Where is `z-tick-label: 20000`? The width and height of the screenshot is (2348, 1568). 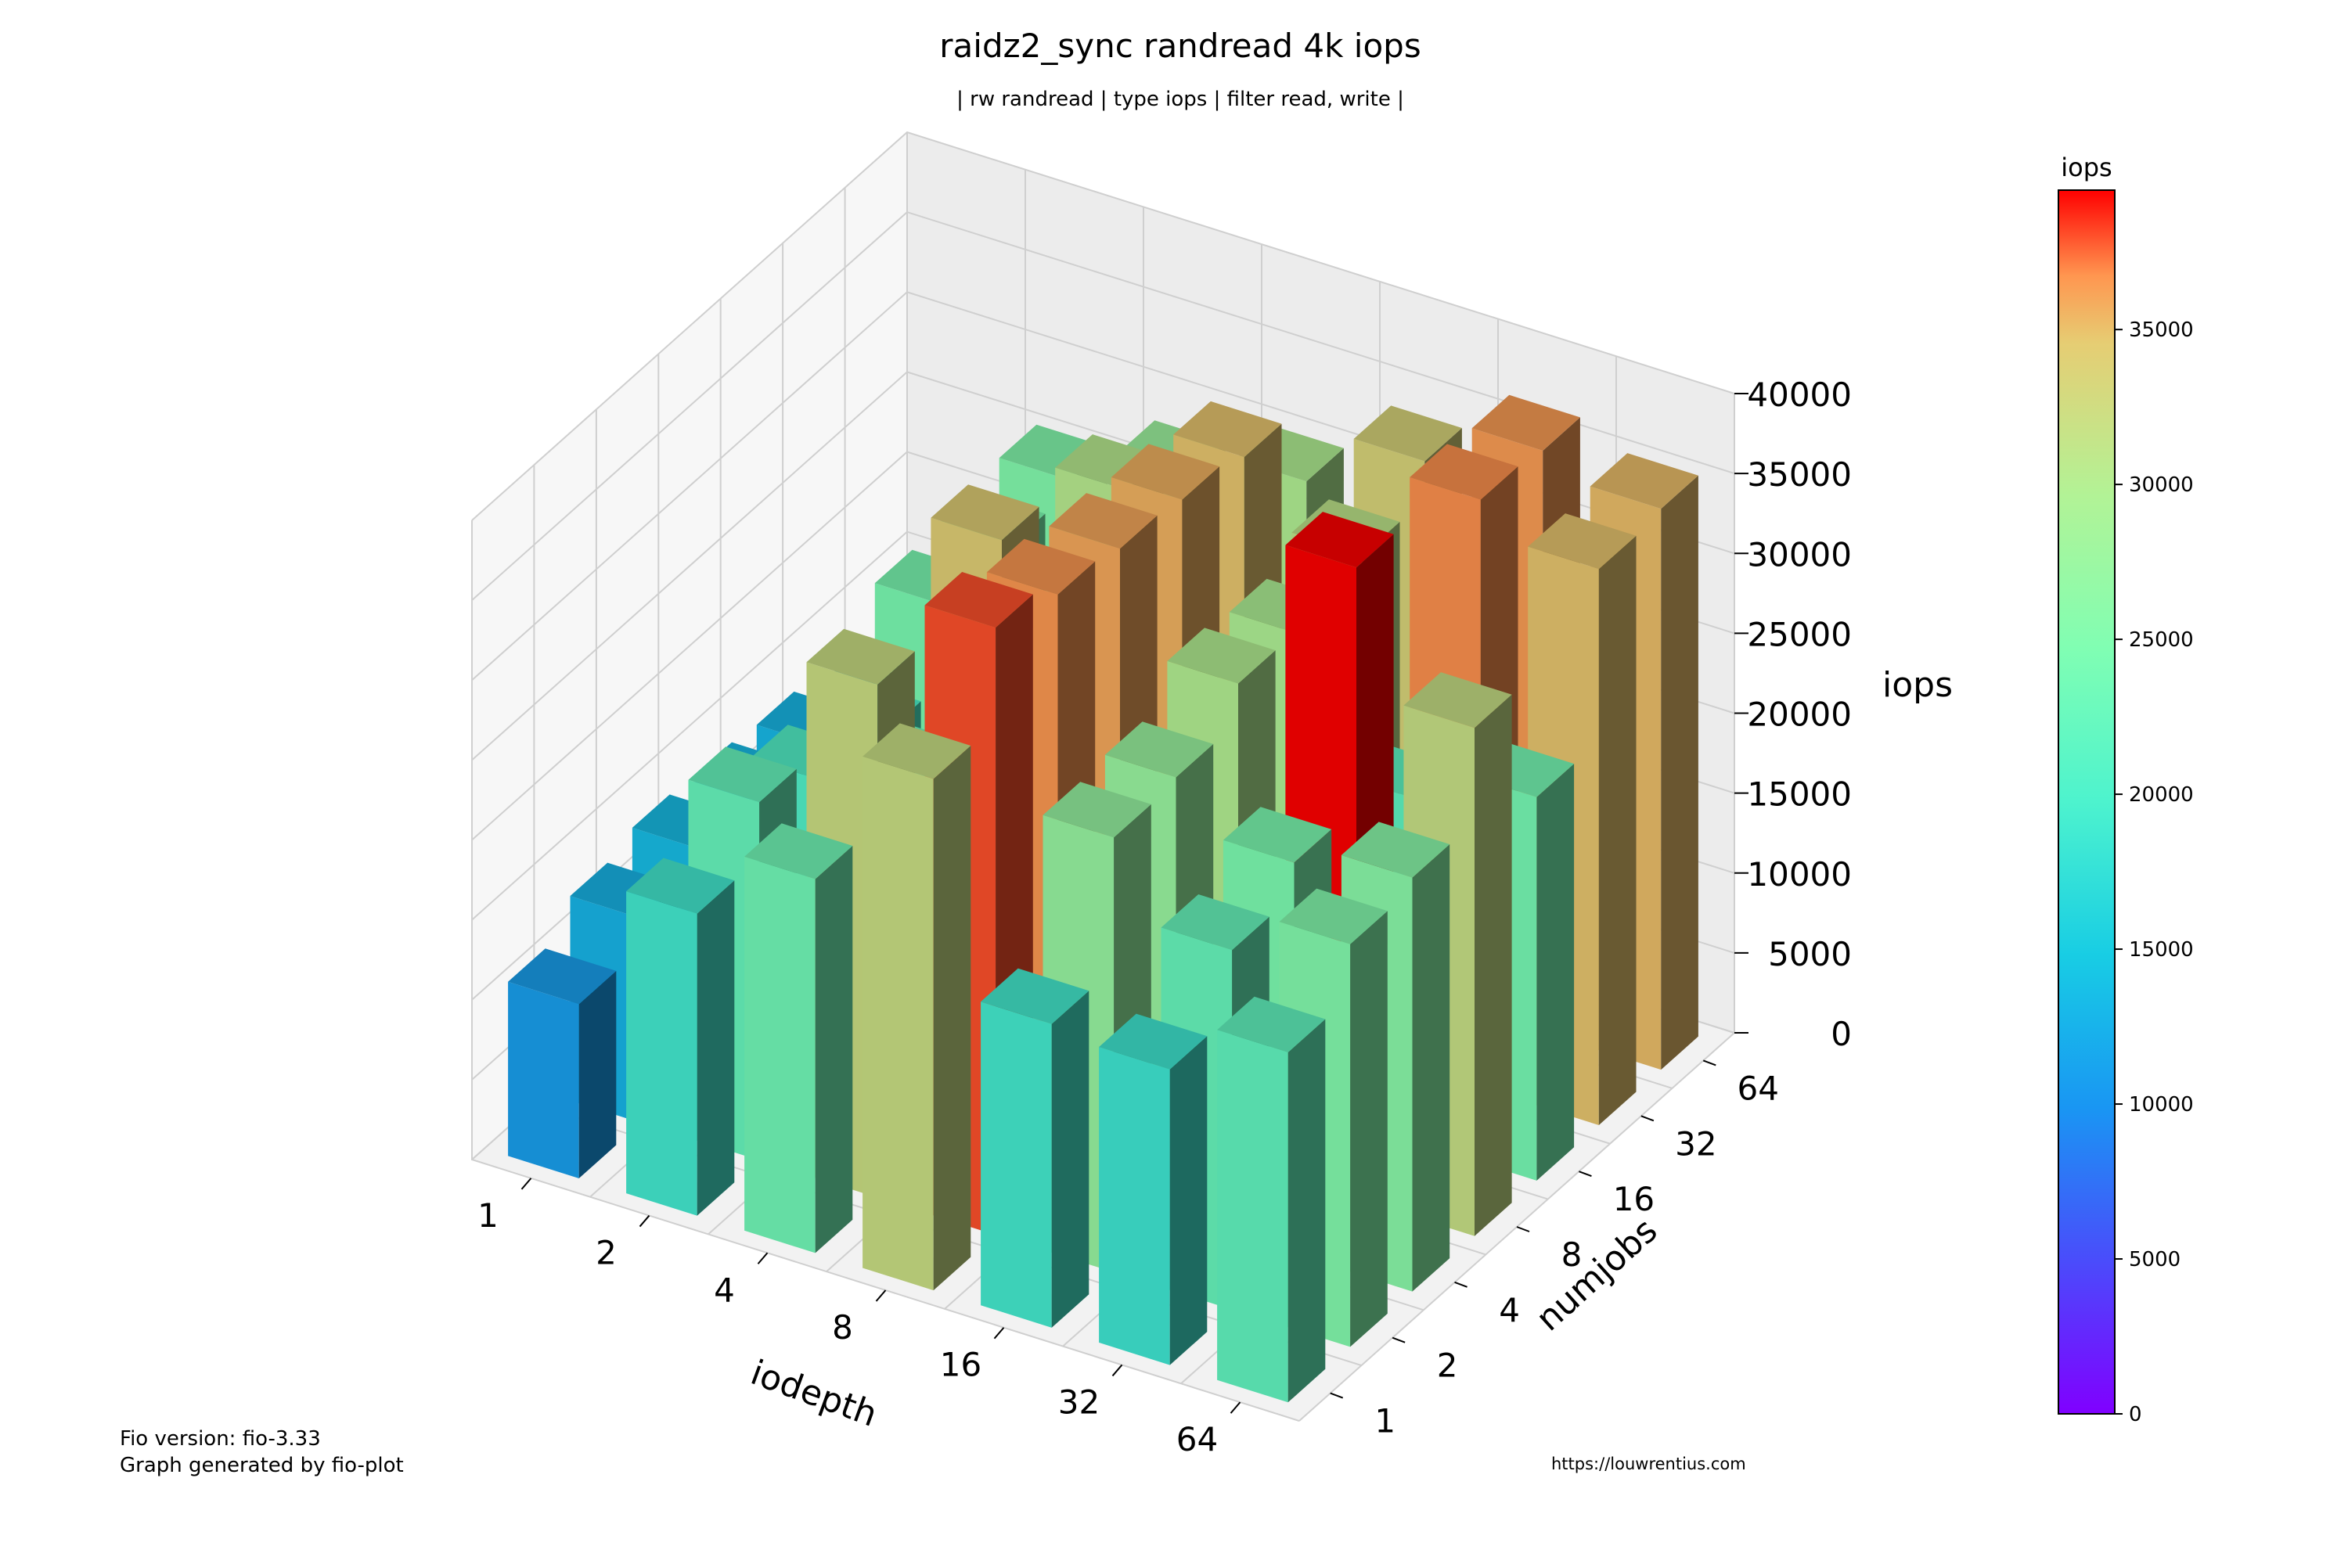
z-tick-label: 20000 is located at coordinates (1799, 715).